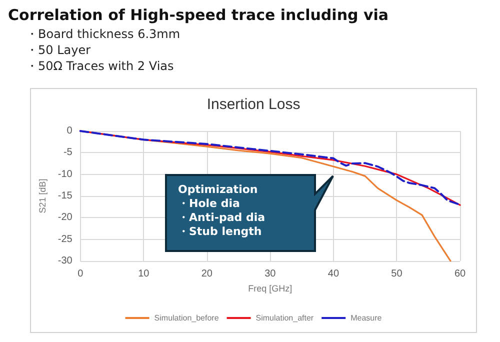 Image resolution: width=500 pixels, height=342 pixels. I want to click on chart-title: Insertion Loss, so click(253, 104).